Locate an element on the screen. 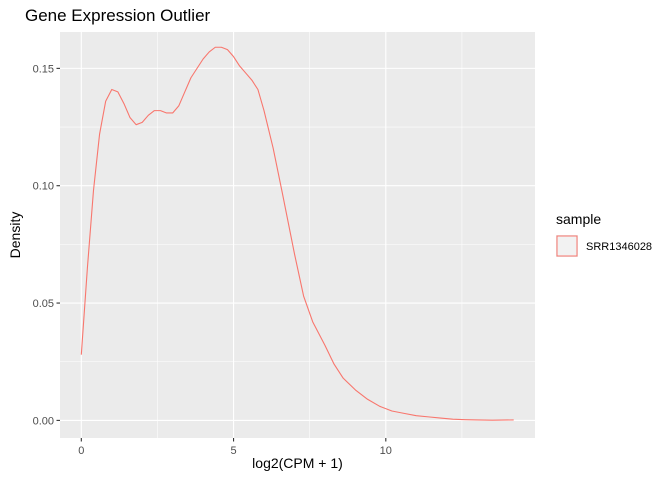  legend: sample SRR1346028 is located at coordinates (604, 234).